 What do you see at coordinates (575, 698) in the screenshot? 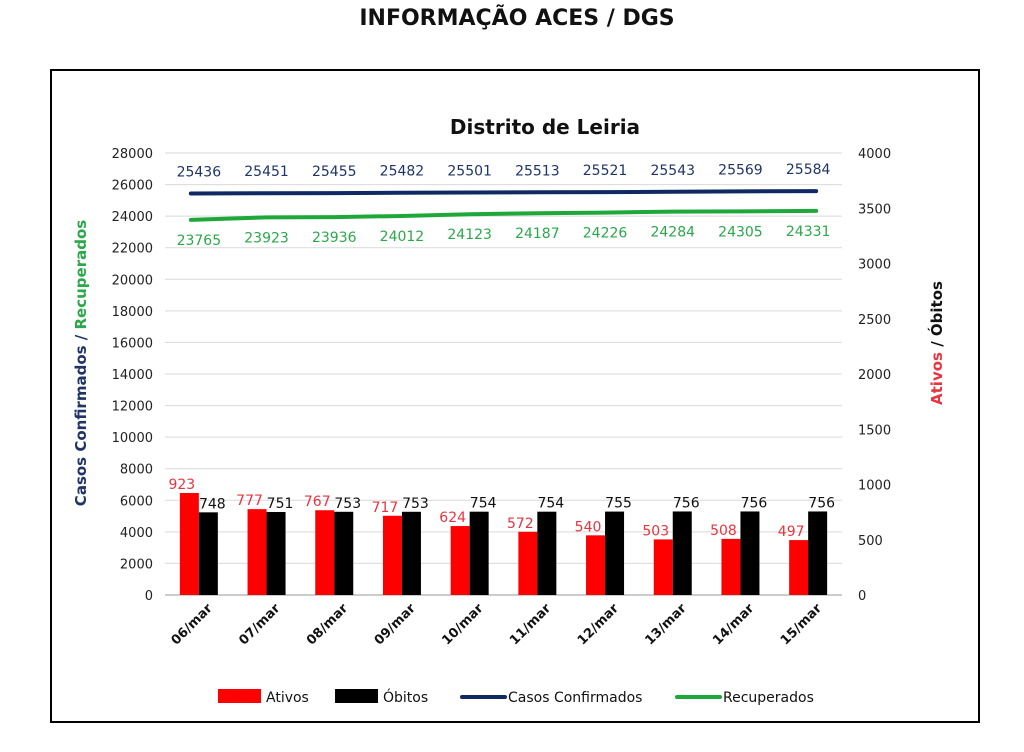
I see `legend-label: Casos Confirmados` at bounding box center [575, 698].